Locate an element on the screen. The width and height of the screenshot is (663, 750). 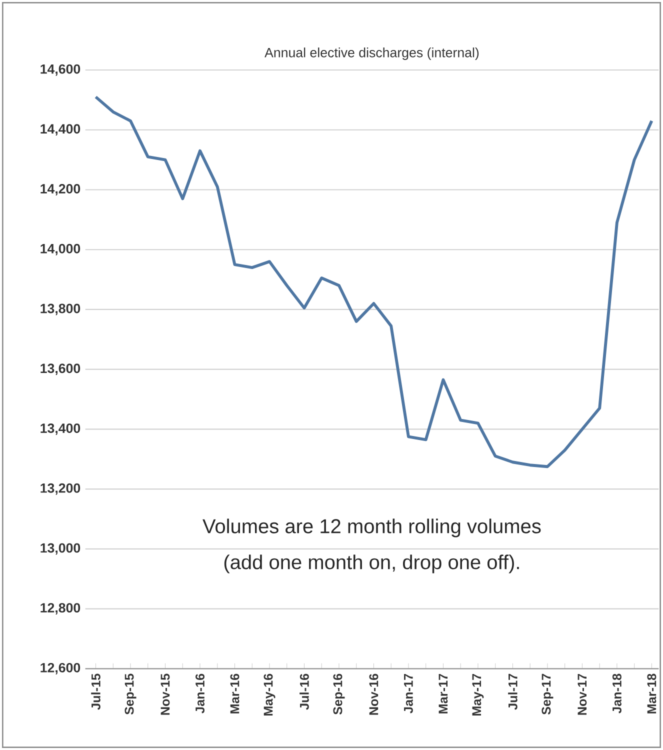
x-tick-label: Jul-16 is located at coordinates (304, 692).